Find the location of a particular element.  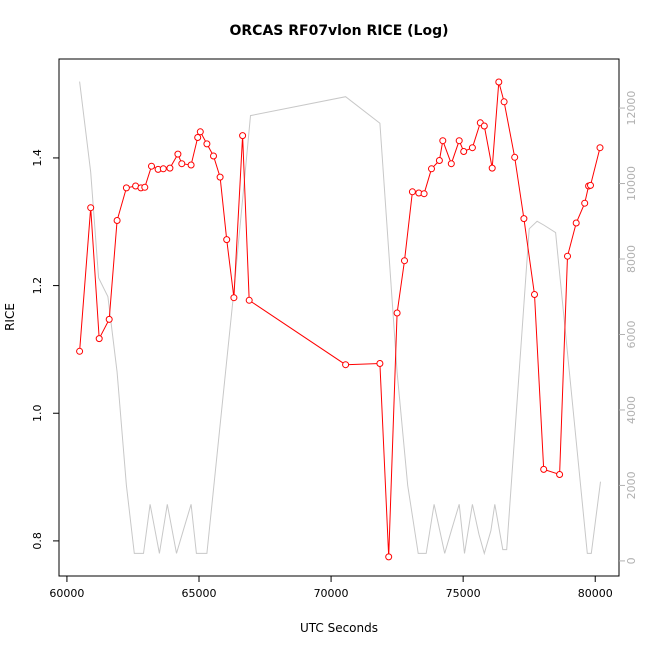

y-tick-label: 1.2 is located at coordinates (37, 286).